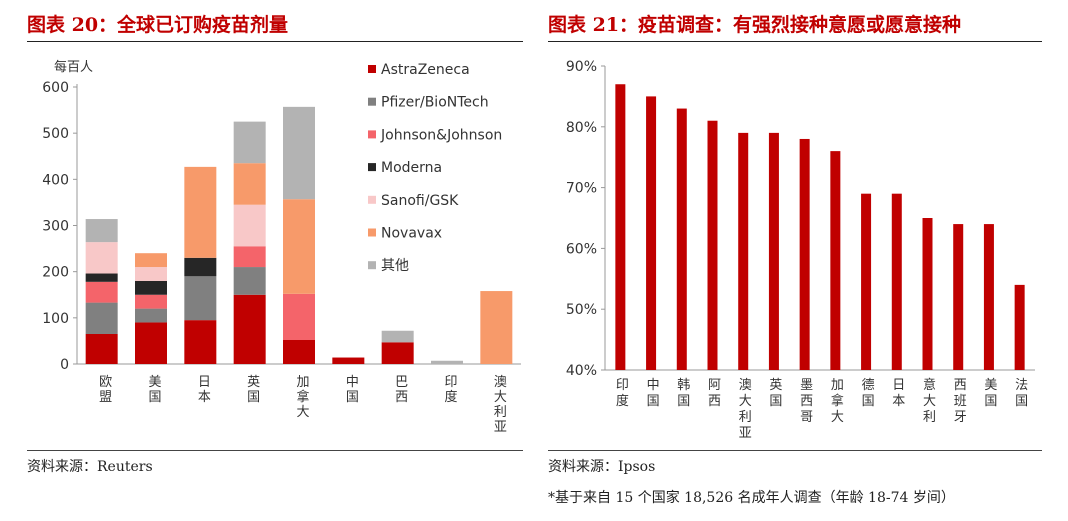 The height and width of the screenshot is (521, 1068). Describe the element at coordinates (55, 319) in the screenshot. I see `left-y-tick-label: 100` at that location.